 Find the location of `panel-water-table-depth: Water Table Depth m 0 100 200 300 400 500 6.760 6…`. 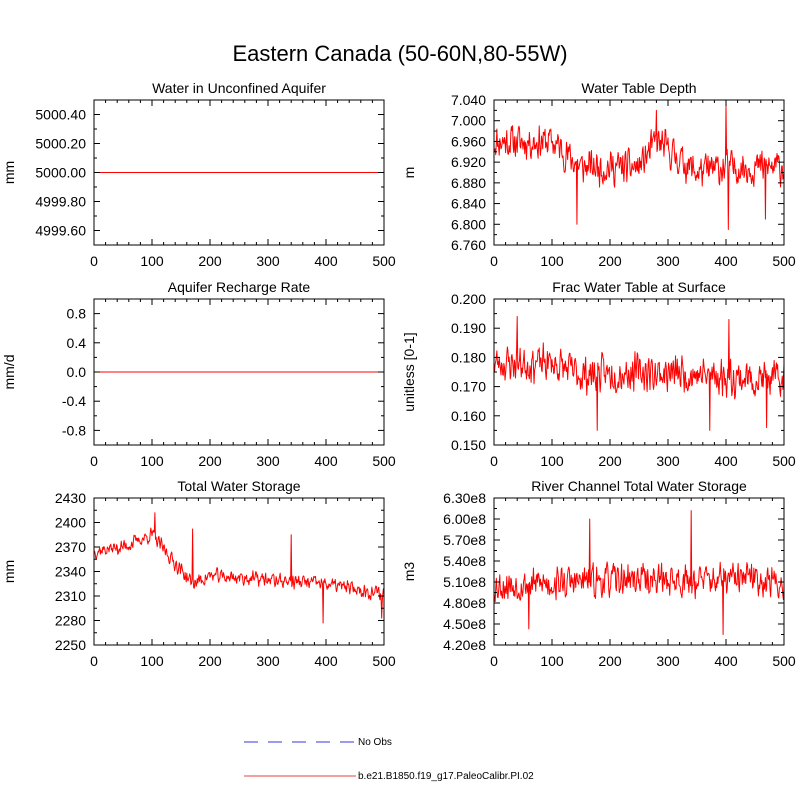

panel-water-table-depth: Water Table Depth m 0 100 200 300 400 500 6.760 6… is located at coordinates (598, 174).